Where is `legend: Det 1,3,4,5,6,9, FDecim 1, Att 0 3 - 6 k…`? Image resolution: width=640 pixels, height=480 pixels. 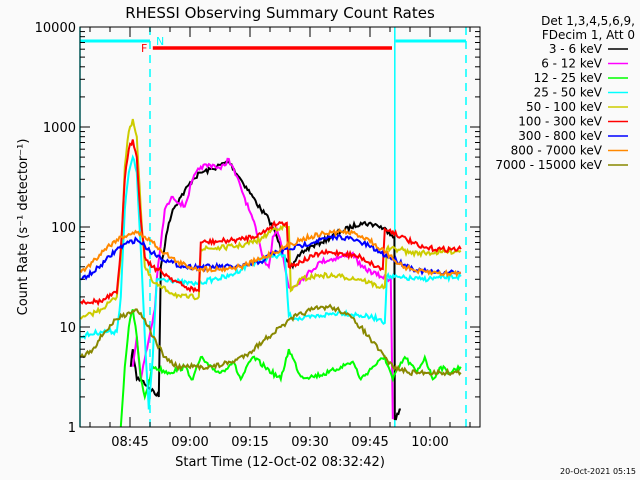 legend: Det 1,3,4,5,6,9, FDecim 1, Att 0 3 - 6 k… is located at coordinates (565, 93).